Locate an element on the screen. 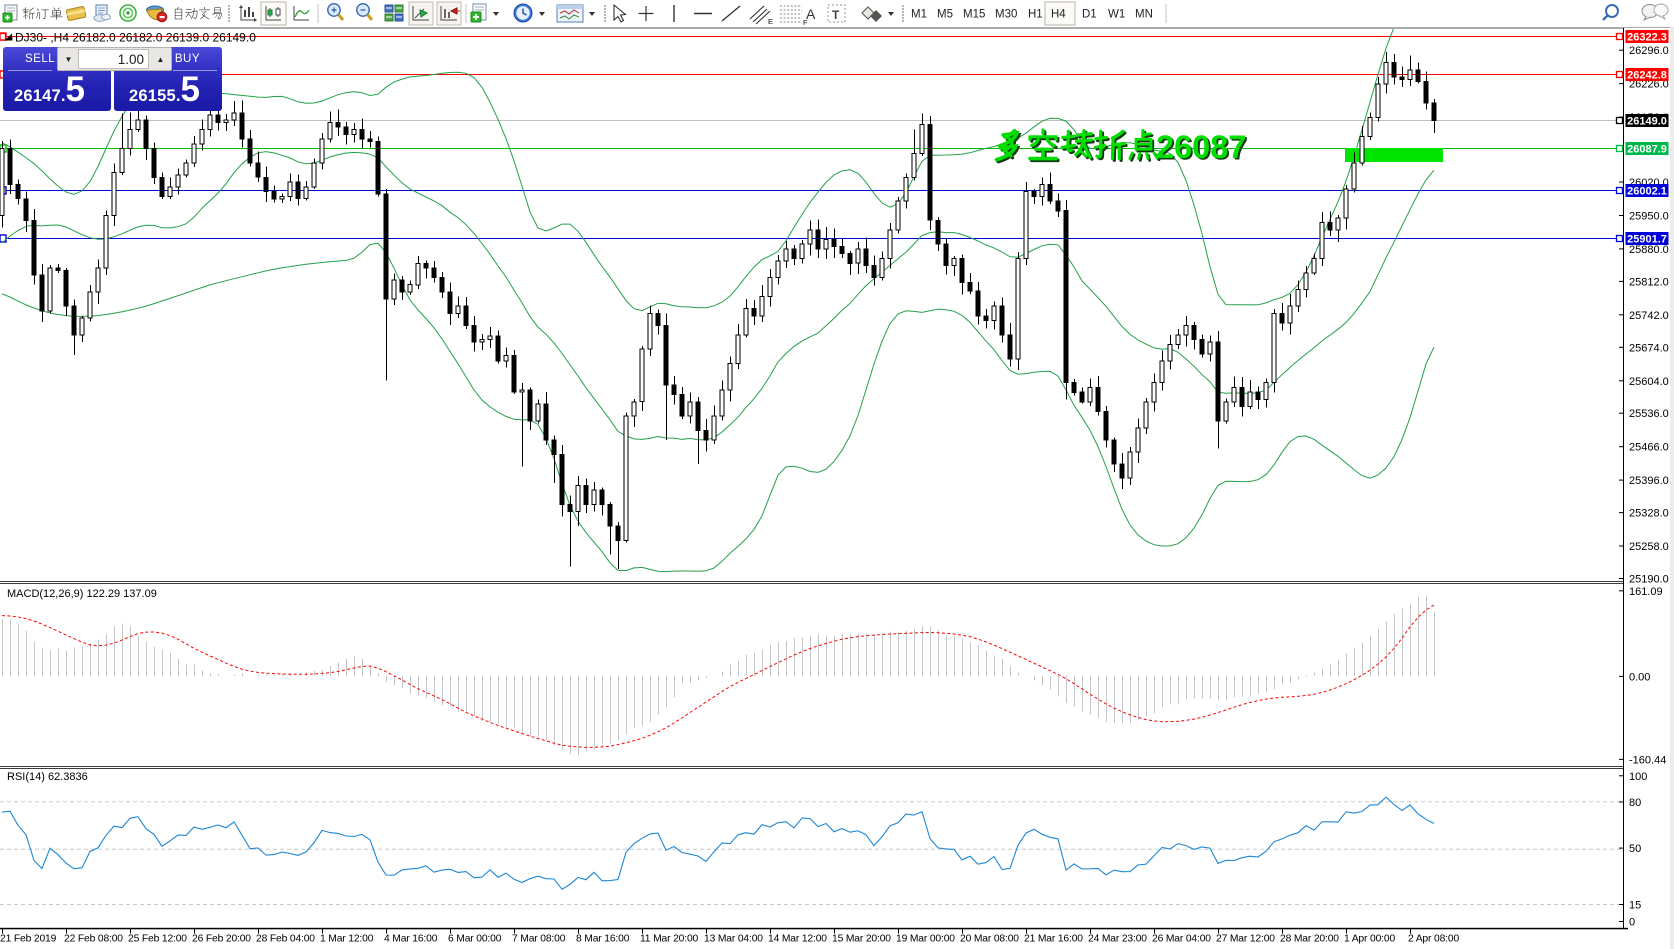 The image size is (1674, 949). svg-text: M5 is located at coordinates (945, 15).